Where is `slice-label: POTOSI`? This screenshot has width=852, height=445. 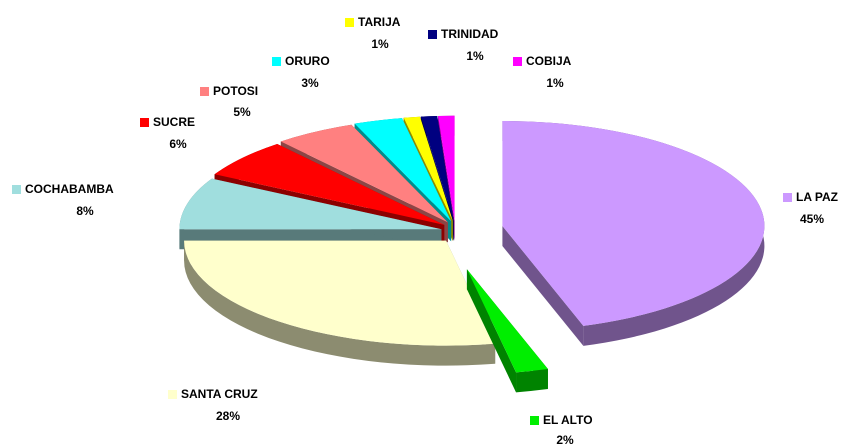
slice-label: POTOSI is located at coordinates (235, 91).